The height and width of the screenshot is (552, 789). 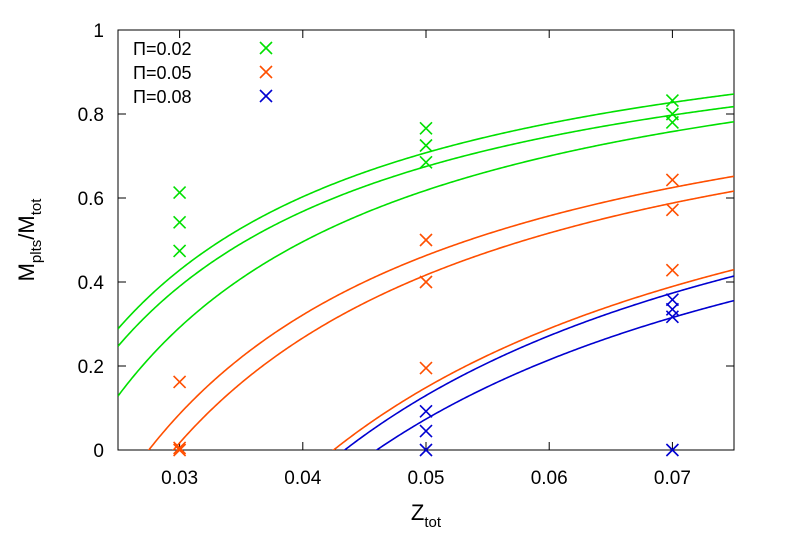 What do you see at coordinates (26, 272) in the screenshot?
I see `y-axis-label-main: M` at bounding box center [26, 272].